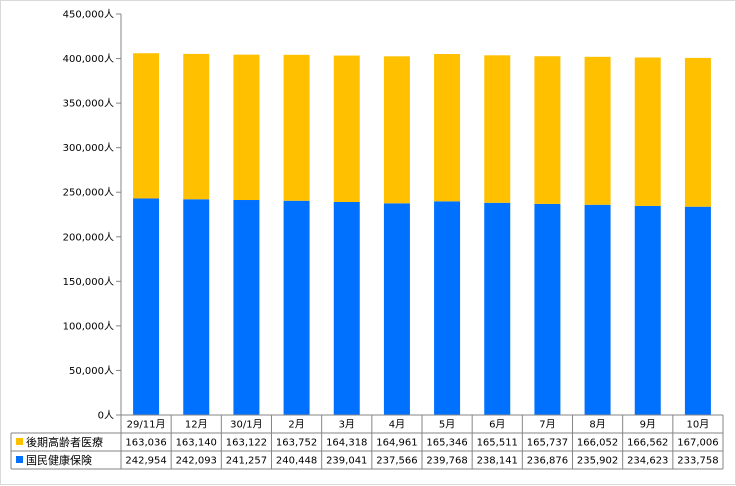  Describe the element at coordinates (196, 425) in the screenshot. I see `x-category-label: 12月` at that location.